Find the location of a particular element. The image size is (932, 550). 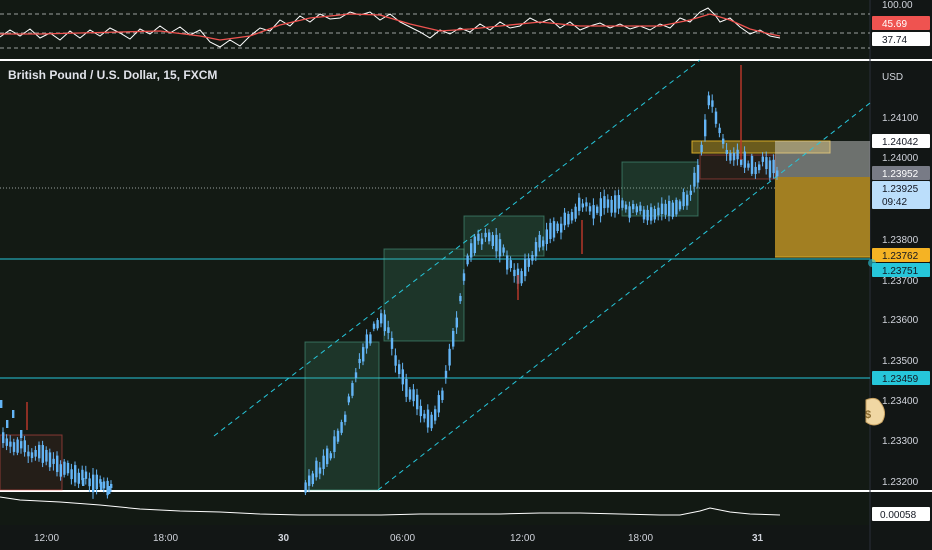

oscillator-tag-red: 45.69 is located at coordinates (894, 24).